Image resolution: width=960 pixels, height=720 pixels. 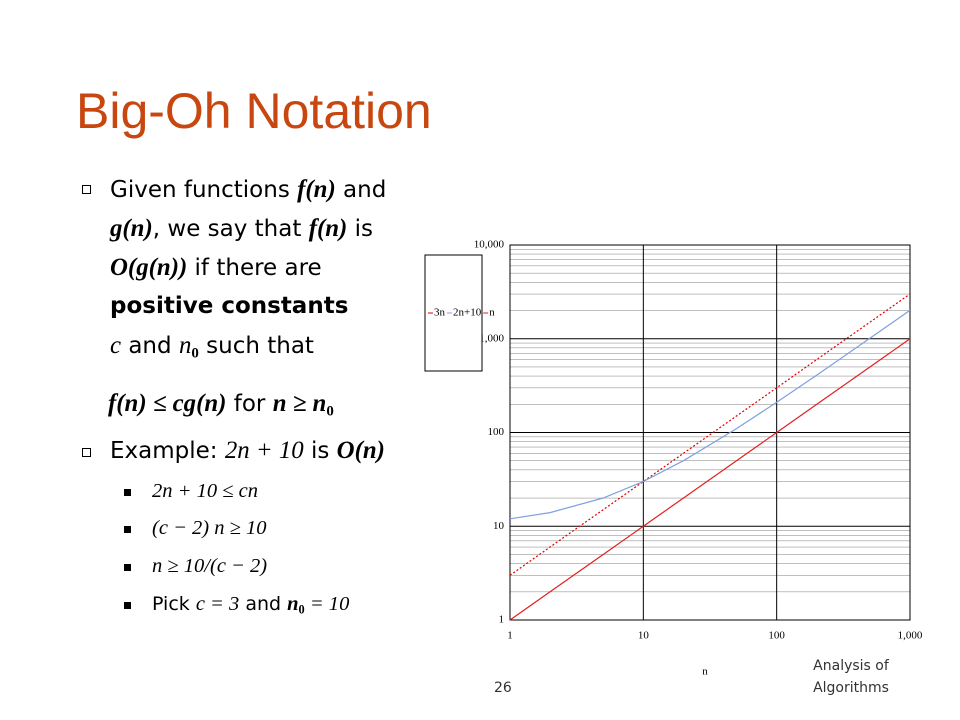 I want to click on x-tick-label: 100, so click(x=776, y=636).